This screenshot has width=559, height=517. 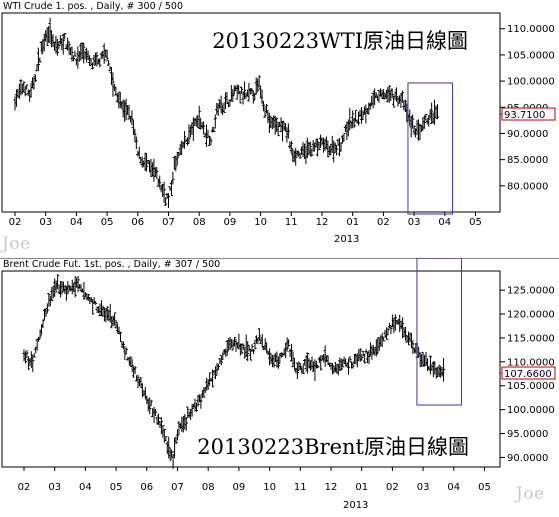 I want to click on wti-x-tick-label: 07, so click(x=168, y=222).